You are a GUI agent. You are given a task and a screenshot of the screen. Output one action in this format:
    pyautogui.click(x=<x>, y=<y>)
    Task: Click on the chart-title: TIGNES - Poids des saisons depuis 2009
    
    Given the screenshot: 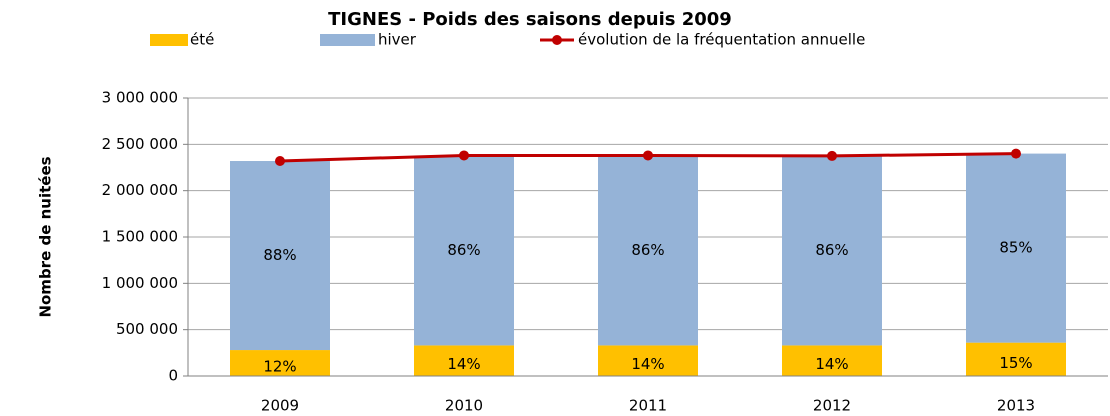 What is the action you would take?
    pyautogui.click(x=530, y=19)
    